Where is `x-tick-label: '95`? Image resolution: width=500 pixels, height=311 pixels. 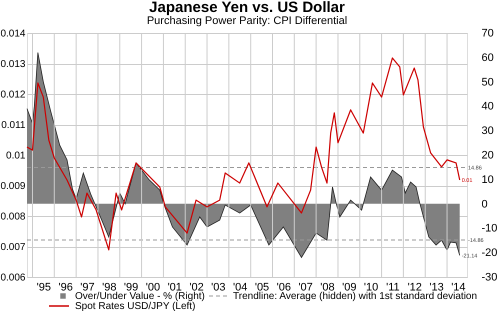
x-tick-label: '95 is located at coordinates (43, 288).